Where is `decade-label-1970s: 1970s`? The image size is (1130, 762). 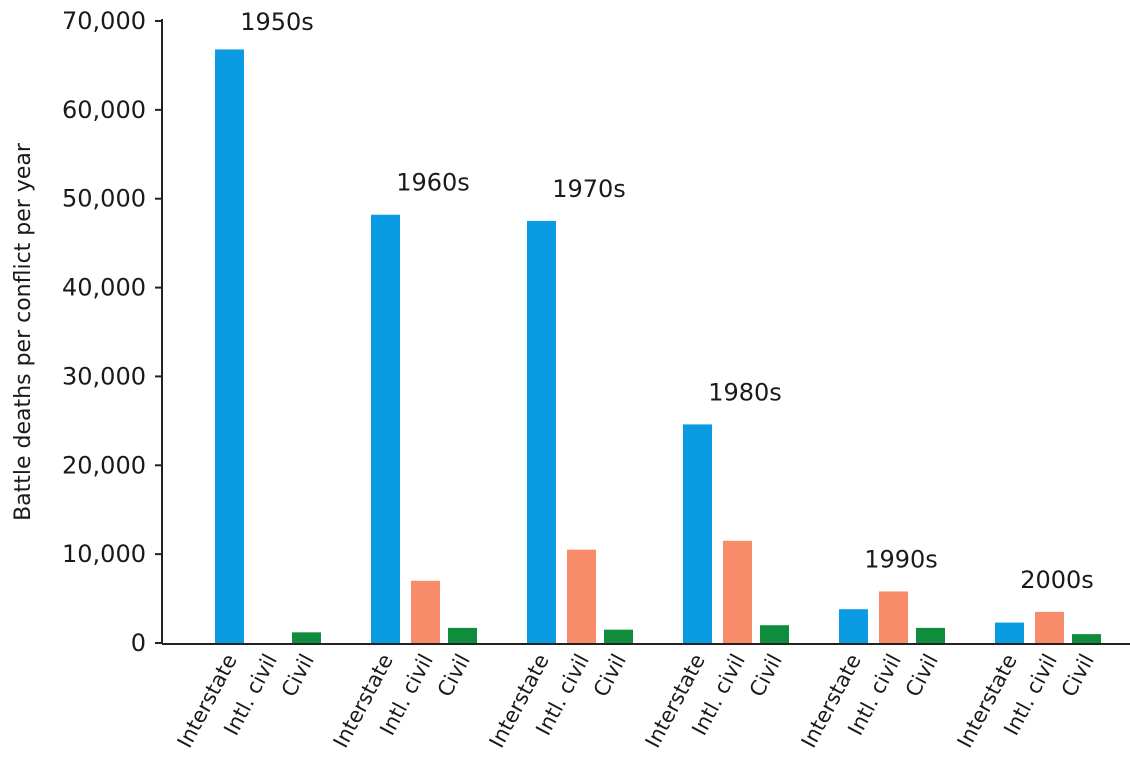 decade-label-1970s: 1970s is located at coordinates (589, 189).